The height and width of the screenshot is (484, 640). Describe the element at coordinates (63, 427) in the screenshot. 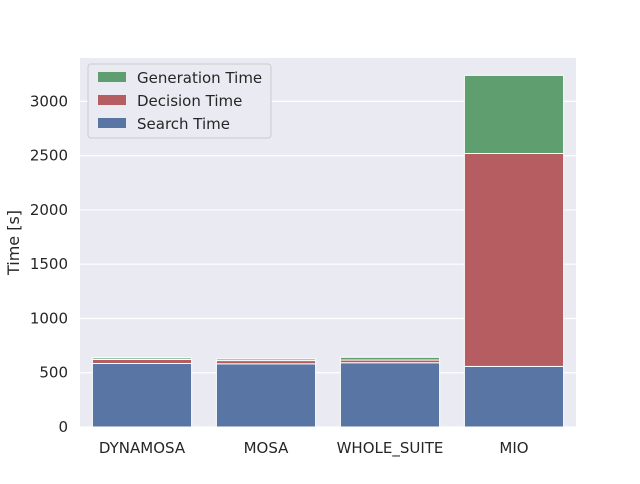

I see `y-tick-label: 0` at that location.